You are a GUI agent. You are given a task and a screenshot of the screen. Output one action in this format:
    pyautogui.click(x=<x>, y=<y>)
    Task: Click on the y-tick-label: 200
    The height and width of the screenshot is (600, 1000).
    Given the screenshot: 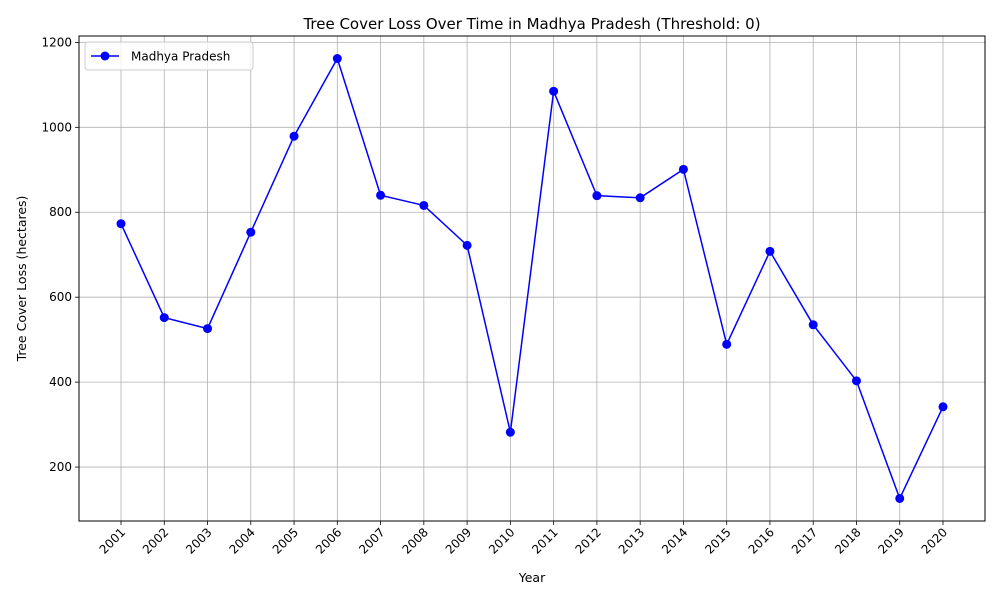 What is the action you would take?
    pyautogui.click(x=60, y=467)
    